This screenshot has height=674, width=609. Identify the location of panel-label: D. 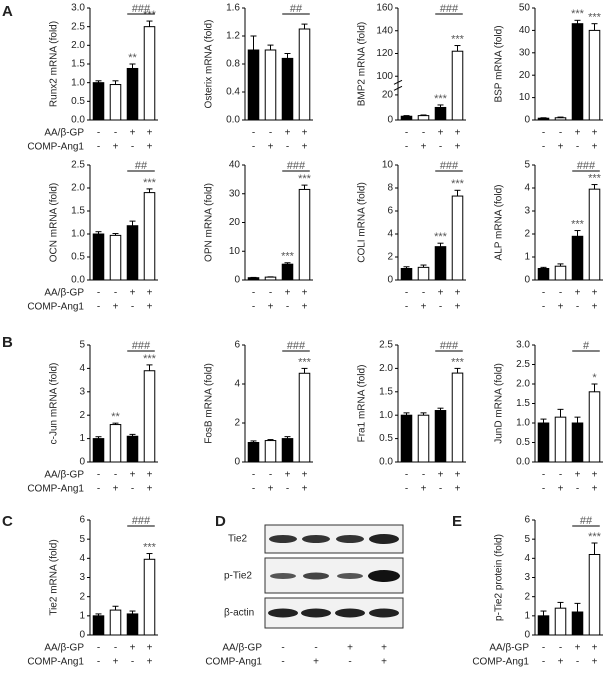
(220, 521).